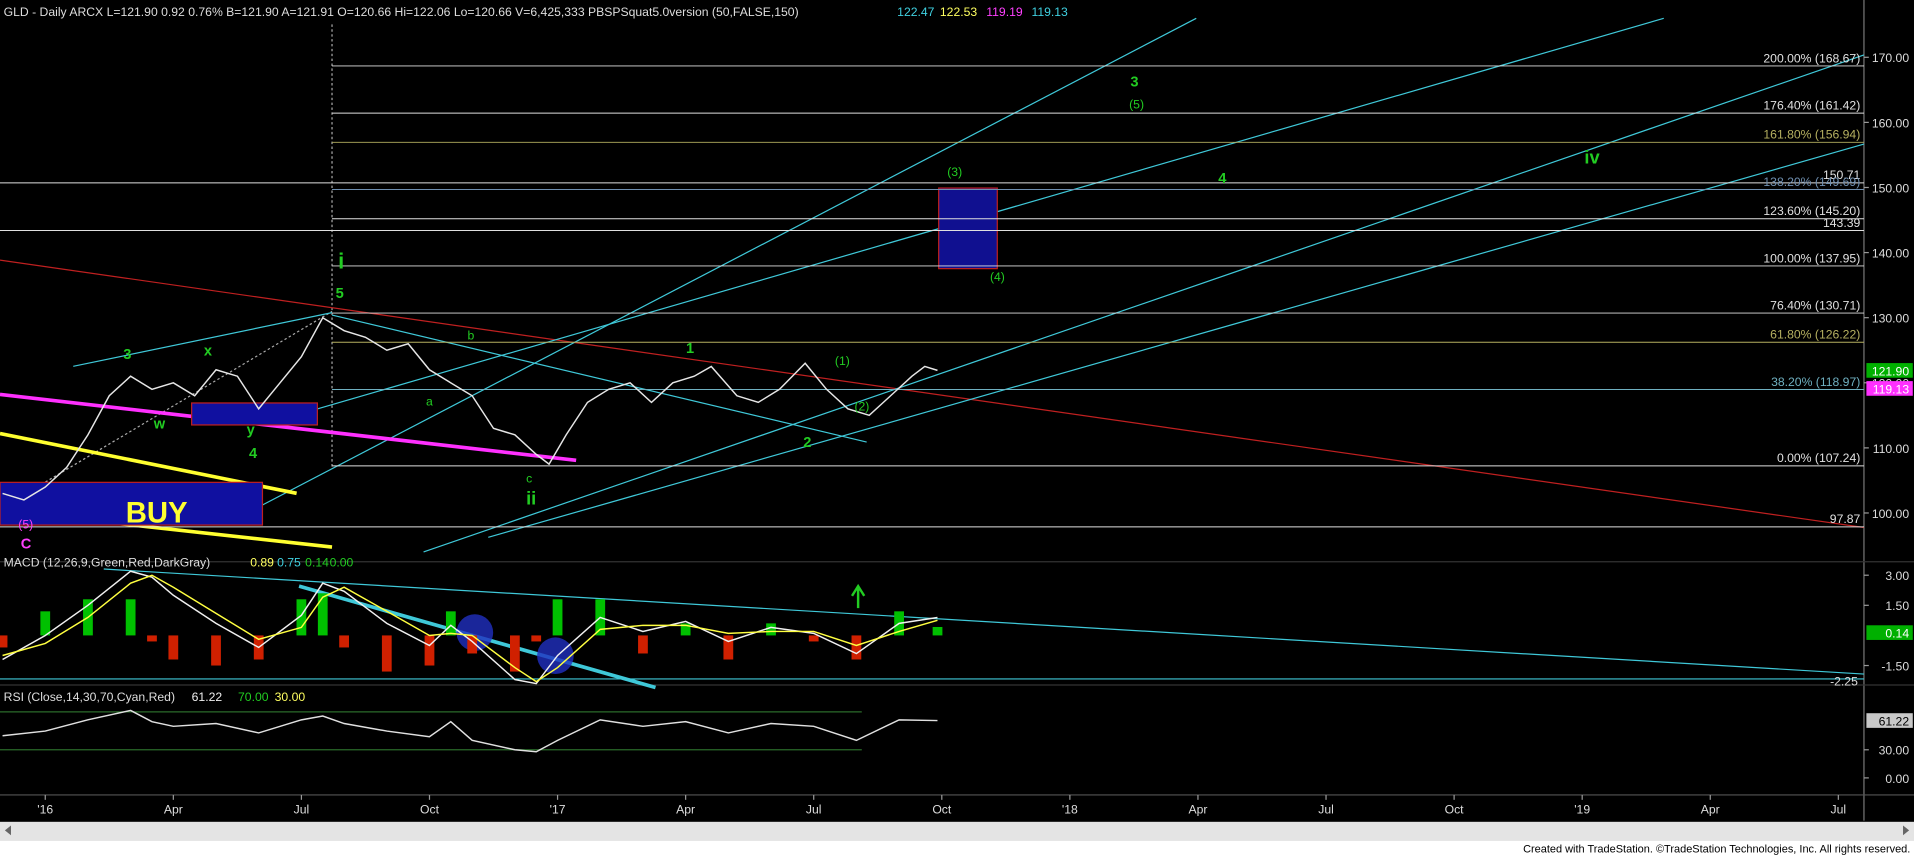 This screenshot has height=856, width=1914. What do you see at coordinates (957, 831) in the screenshot?
I see `scrollbar` at bounding box center [957, 831].